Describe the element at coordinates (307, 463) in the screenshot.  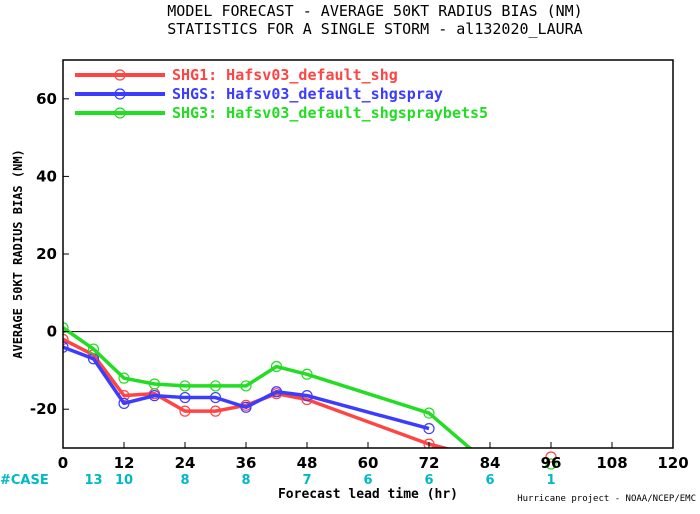
I see `x-tick-label: 48` at that location.